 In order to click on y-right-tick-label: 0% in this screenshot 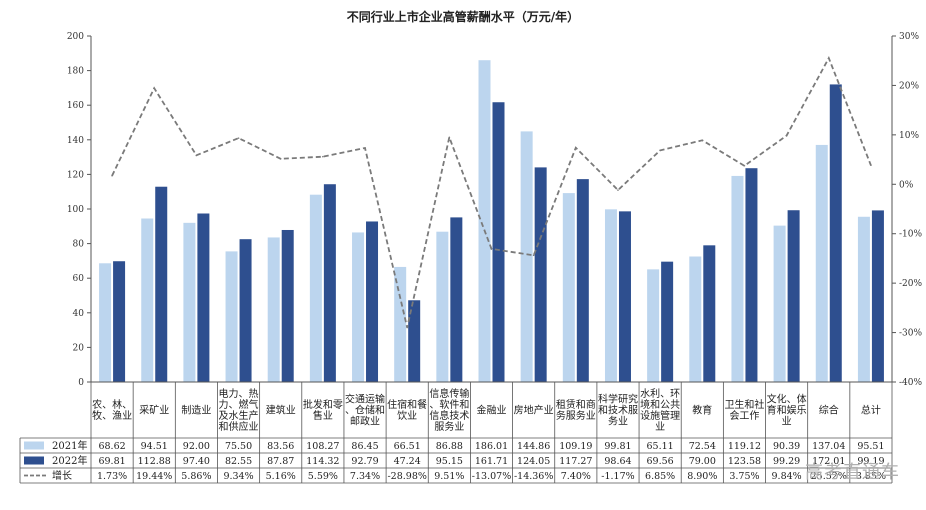, I will do `click(906, 185)`.